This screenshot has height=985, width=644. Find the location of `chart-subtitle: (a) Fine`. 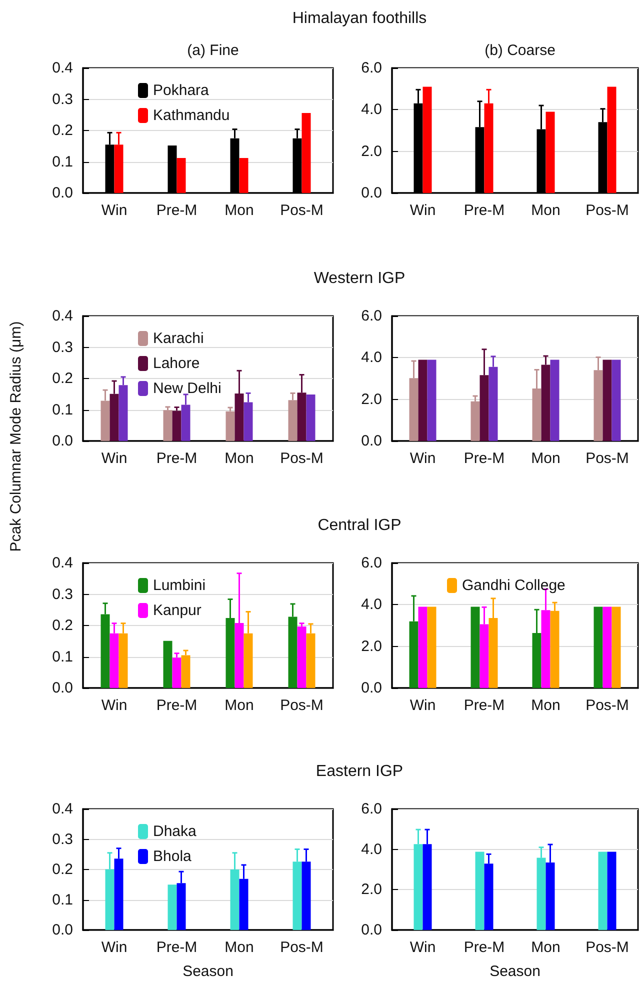

chart-subtitle: (a) Fine is located at coordinates (213, 50).